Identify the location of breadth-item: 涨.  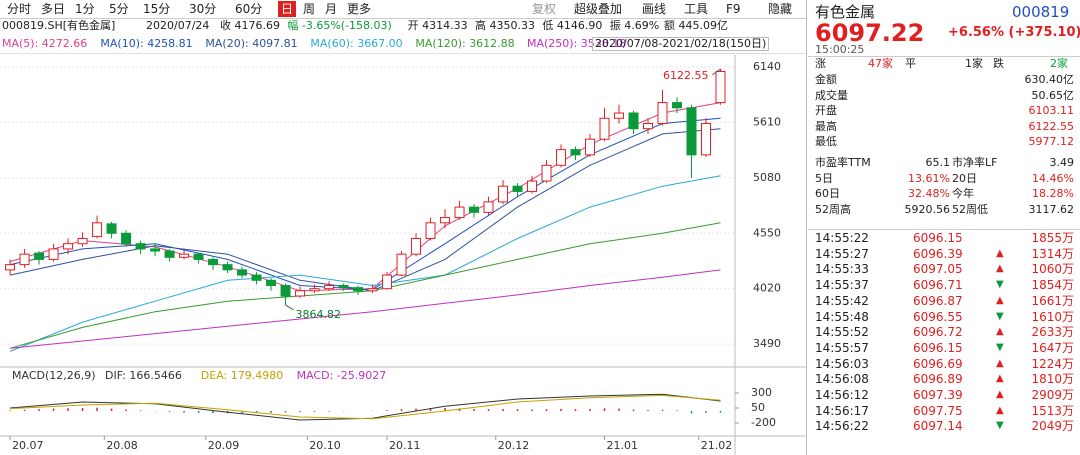
(820, 63).